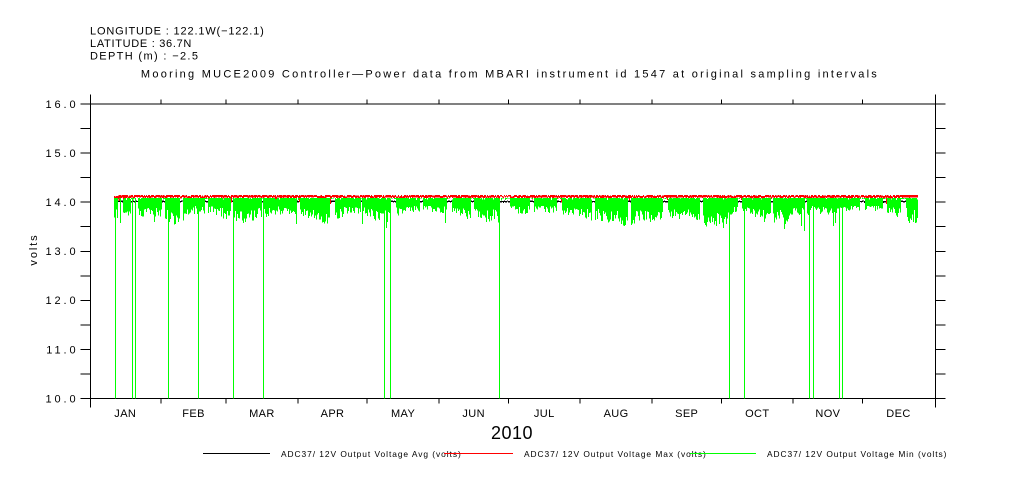 The height and width of the screenshot is (504, 1009). Describe the element at coordinates (61, 203) in the screenshot. I see `svg-text: 14.0` at that location.